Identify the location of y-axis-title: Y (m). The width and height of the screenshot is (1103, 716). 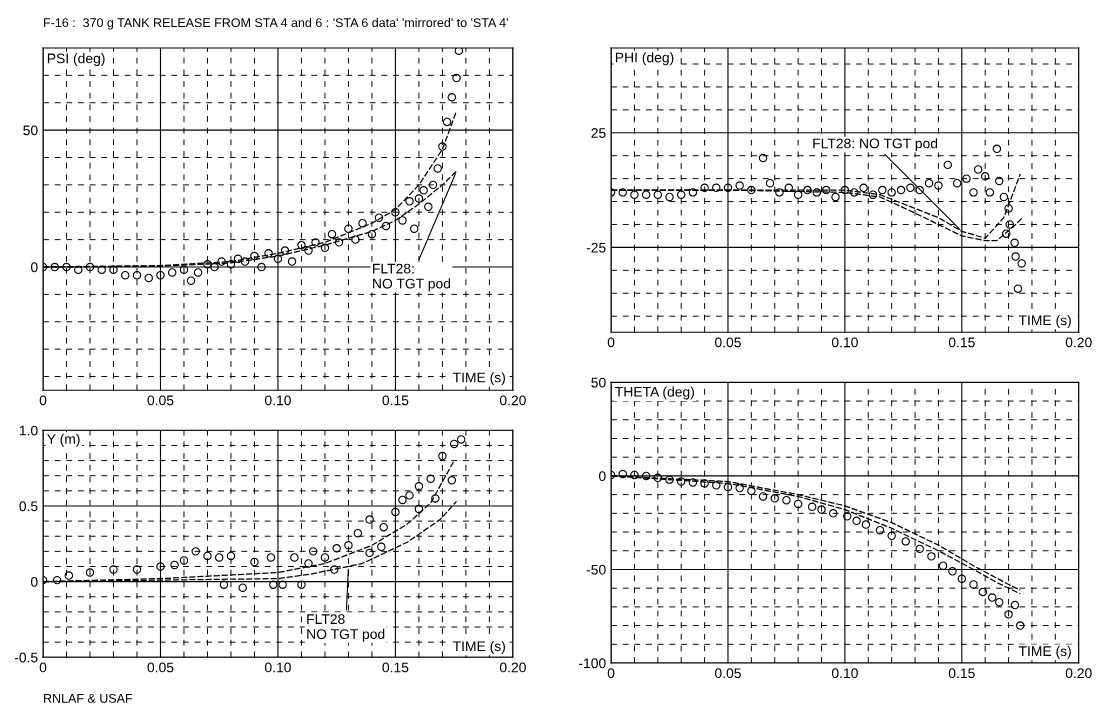
(63, 440).